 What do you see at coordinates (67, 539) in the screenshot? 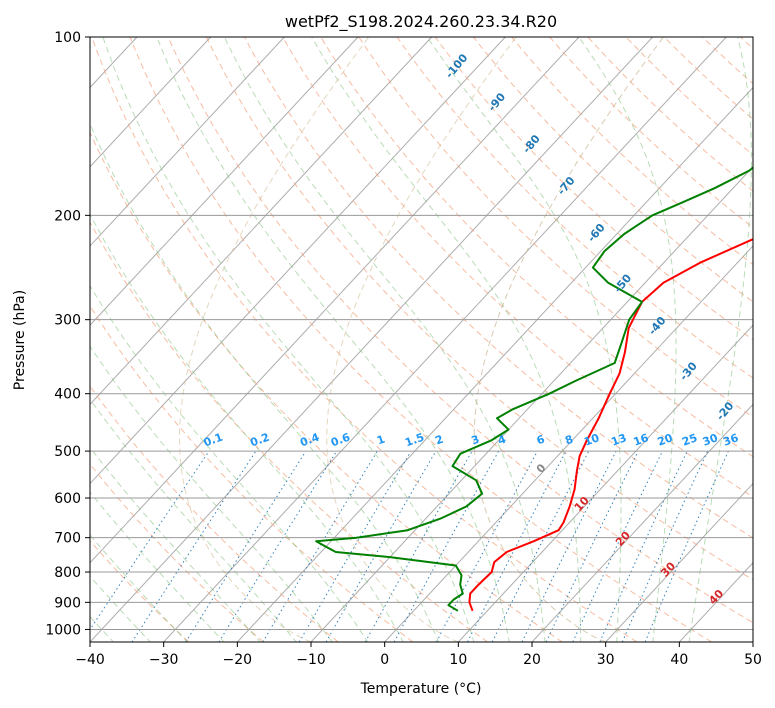
I see `y-tick-label: 700` at bounding box center [67, 539].